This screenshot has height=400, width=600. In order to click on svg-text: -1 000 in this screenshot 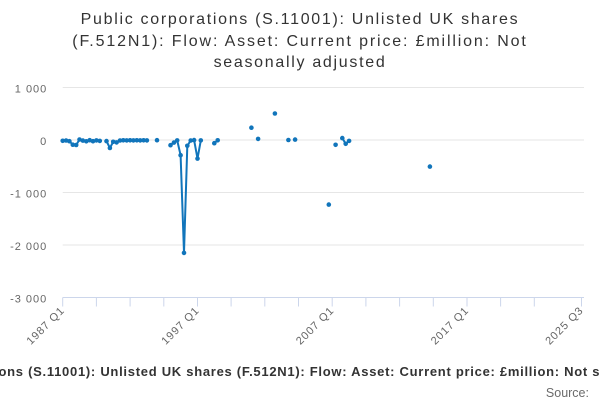, I will do `click(28, 195)`.